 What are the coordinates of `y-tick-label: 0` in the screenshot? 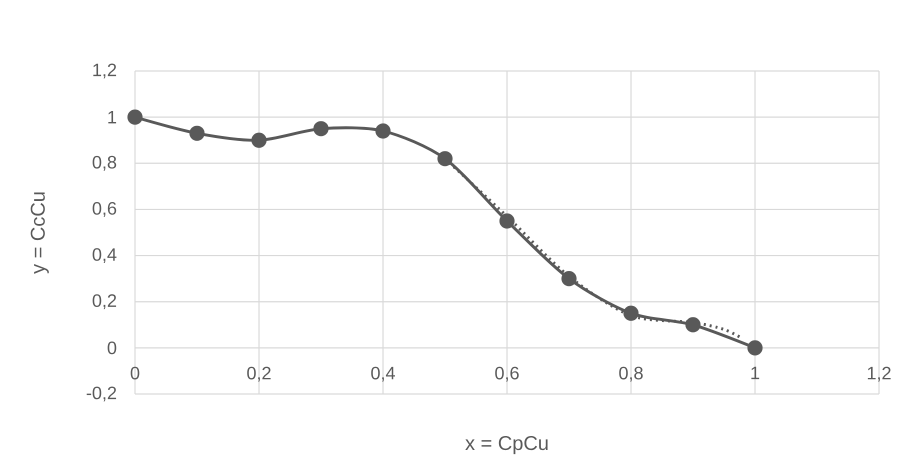 It's located at (112, 347).